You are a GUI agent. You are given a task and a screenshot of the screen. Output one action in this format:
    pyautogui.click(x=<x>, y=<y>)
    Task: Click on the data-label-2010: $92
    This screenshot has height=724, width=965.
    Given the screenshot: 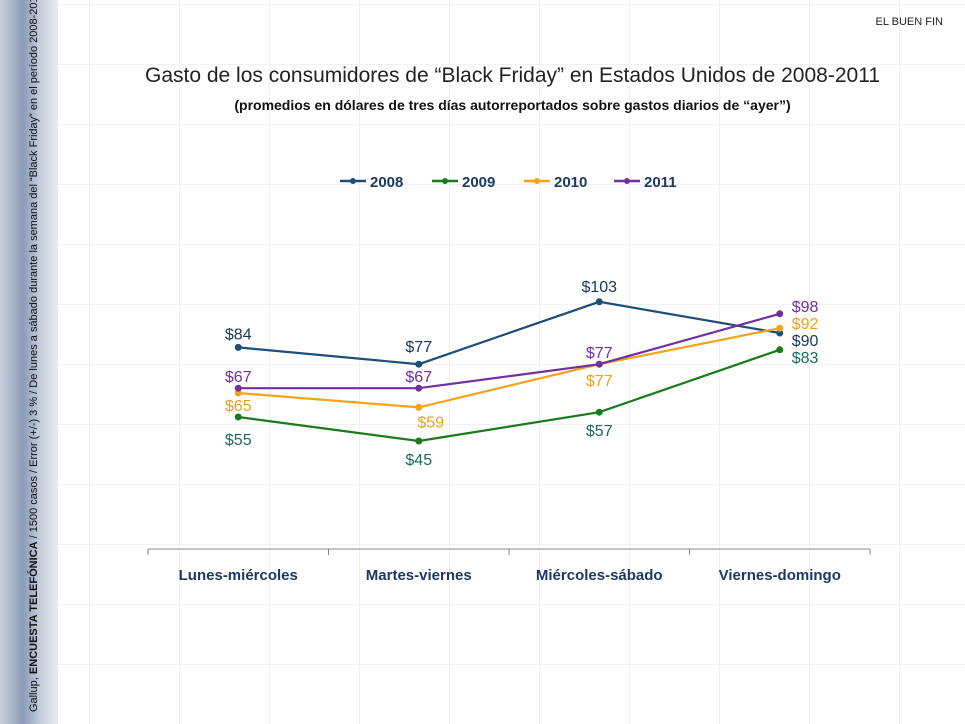 What is the action you would take?
    pyautogui.click(x=805, y=324)
    